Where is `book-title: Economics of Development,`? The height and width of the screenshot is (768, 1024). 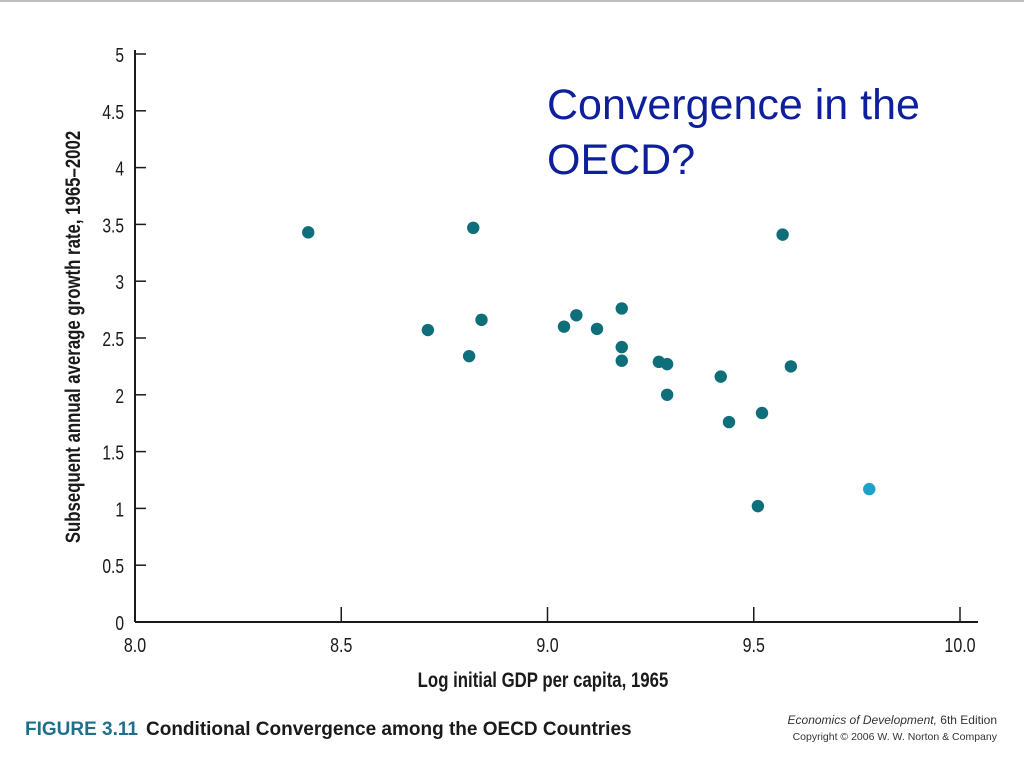 book-title: Economics of Development, is located at coordinates (862, 720).